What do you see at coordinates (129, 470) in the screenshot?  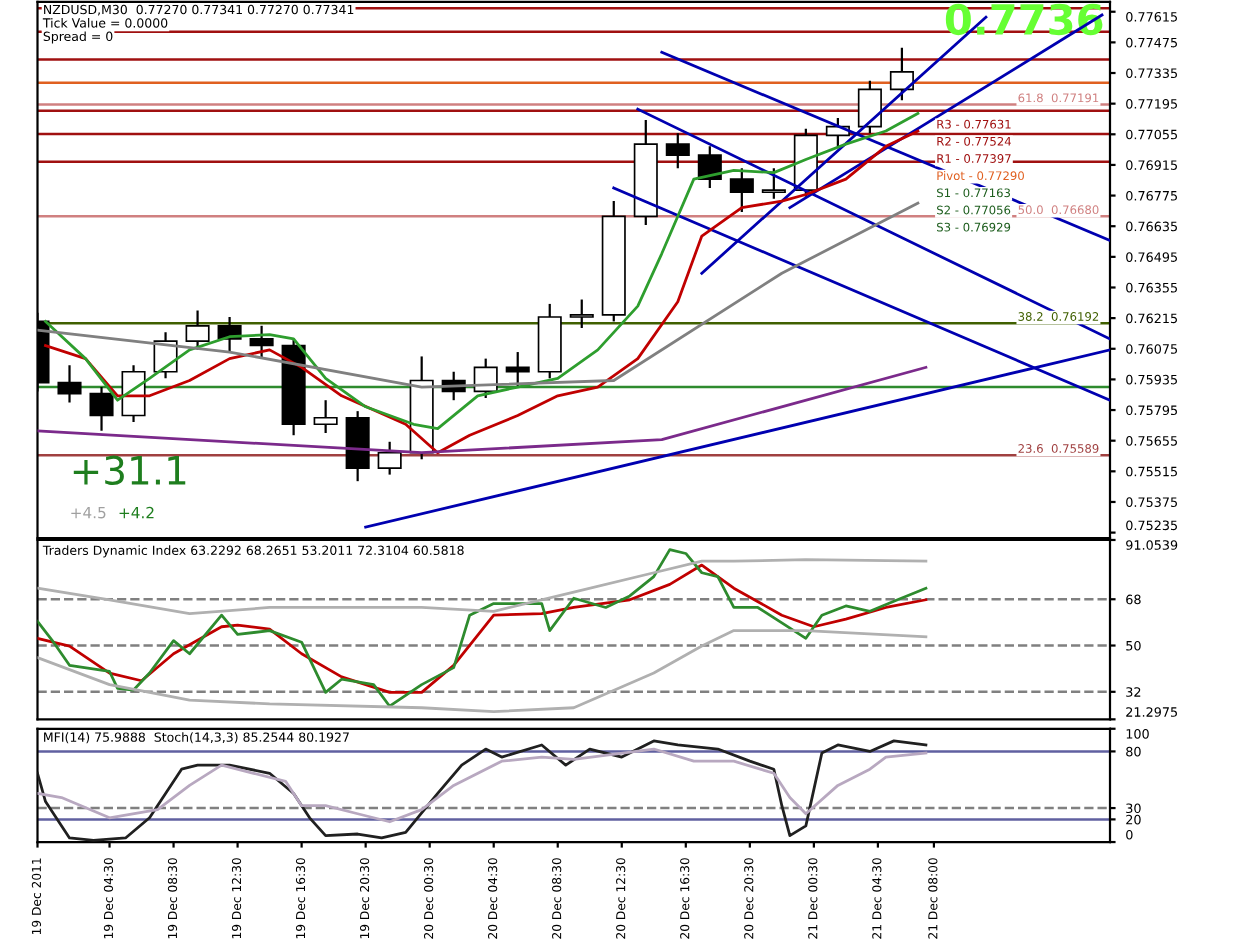 I see `annotation: +31.1` at bounding box center [129, 470].